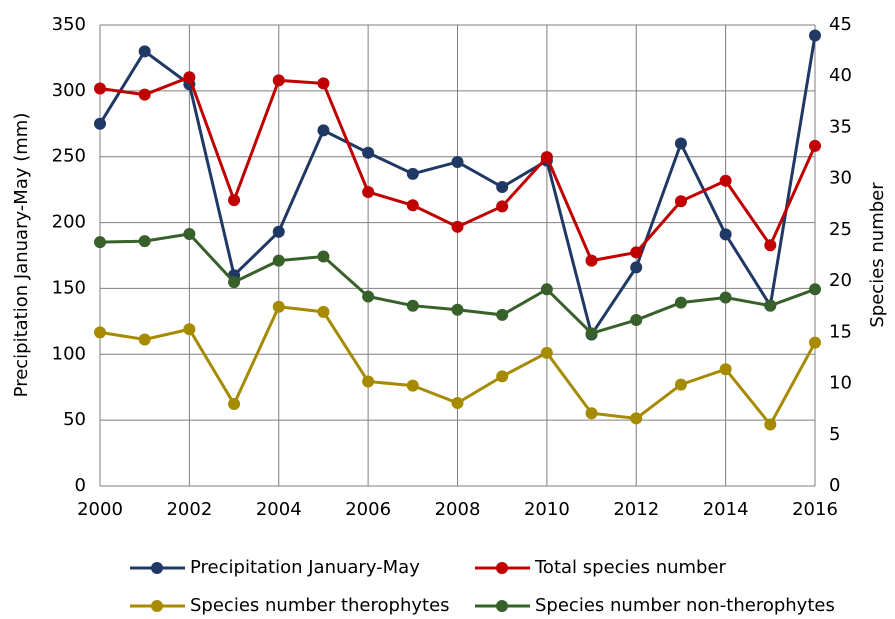 This screenshot has width=895, height=619. What do you see at coordinates (69, 90) in the screenshot?
I see `y-tick-label: 300` at bounding box center [69, 90].